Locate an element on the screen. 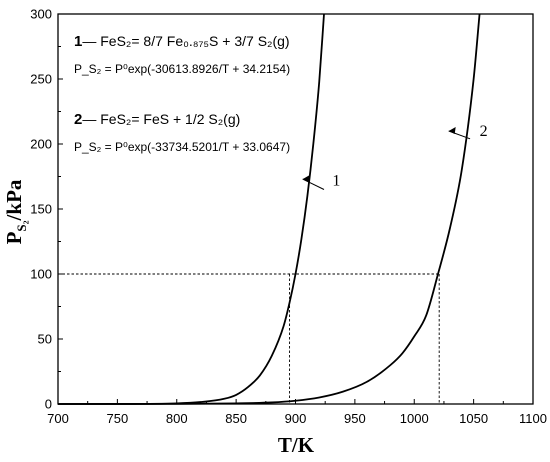 The width and height of the screenshot is (550, 462). y-axis-title-sub: S₂ is located at coordinates (21, 225).